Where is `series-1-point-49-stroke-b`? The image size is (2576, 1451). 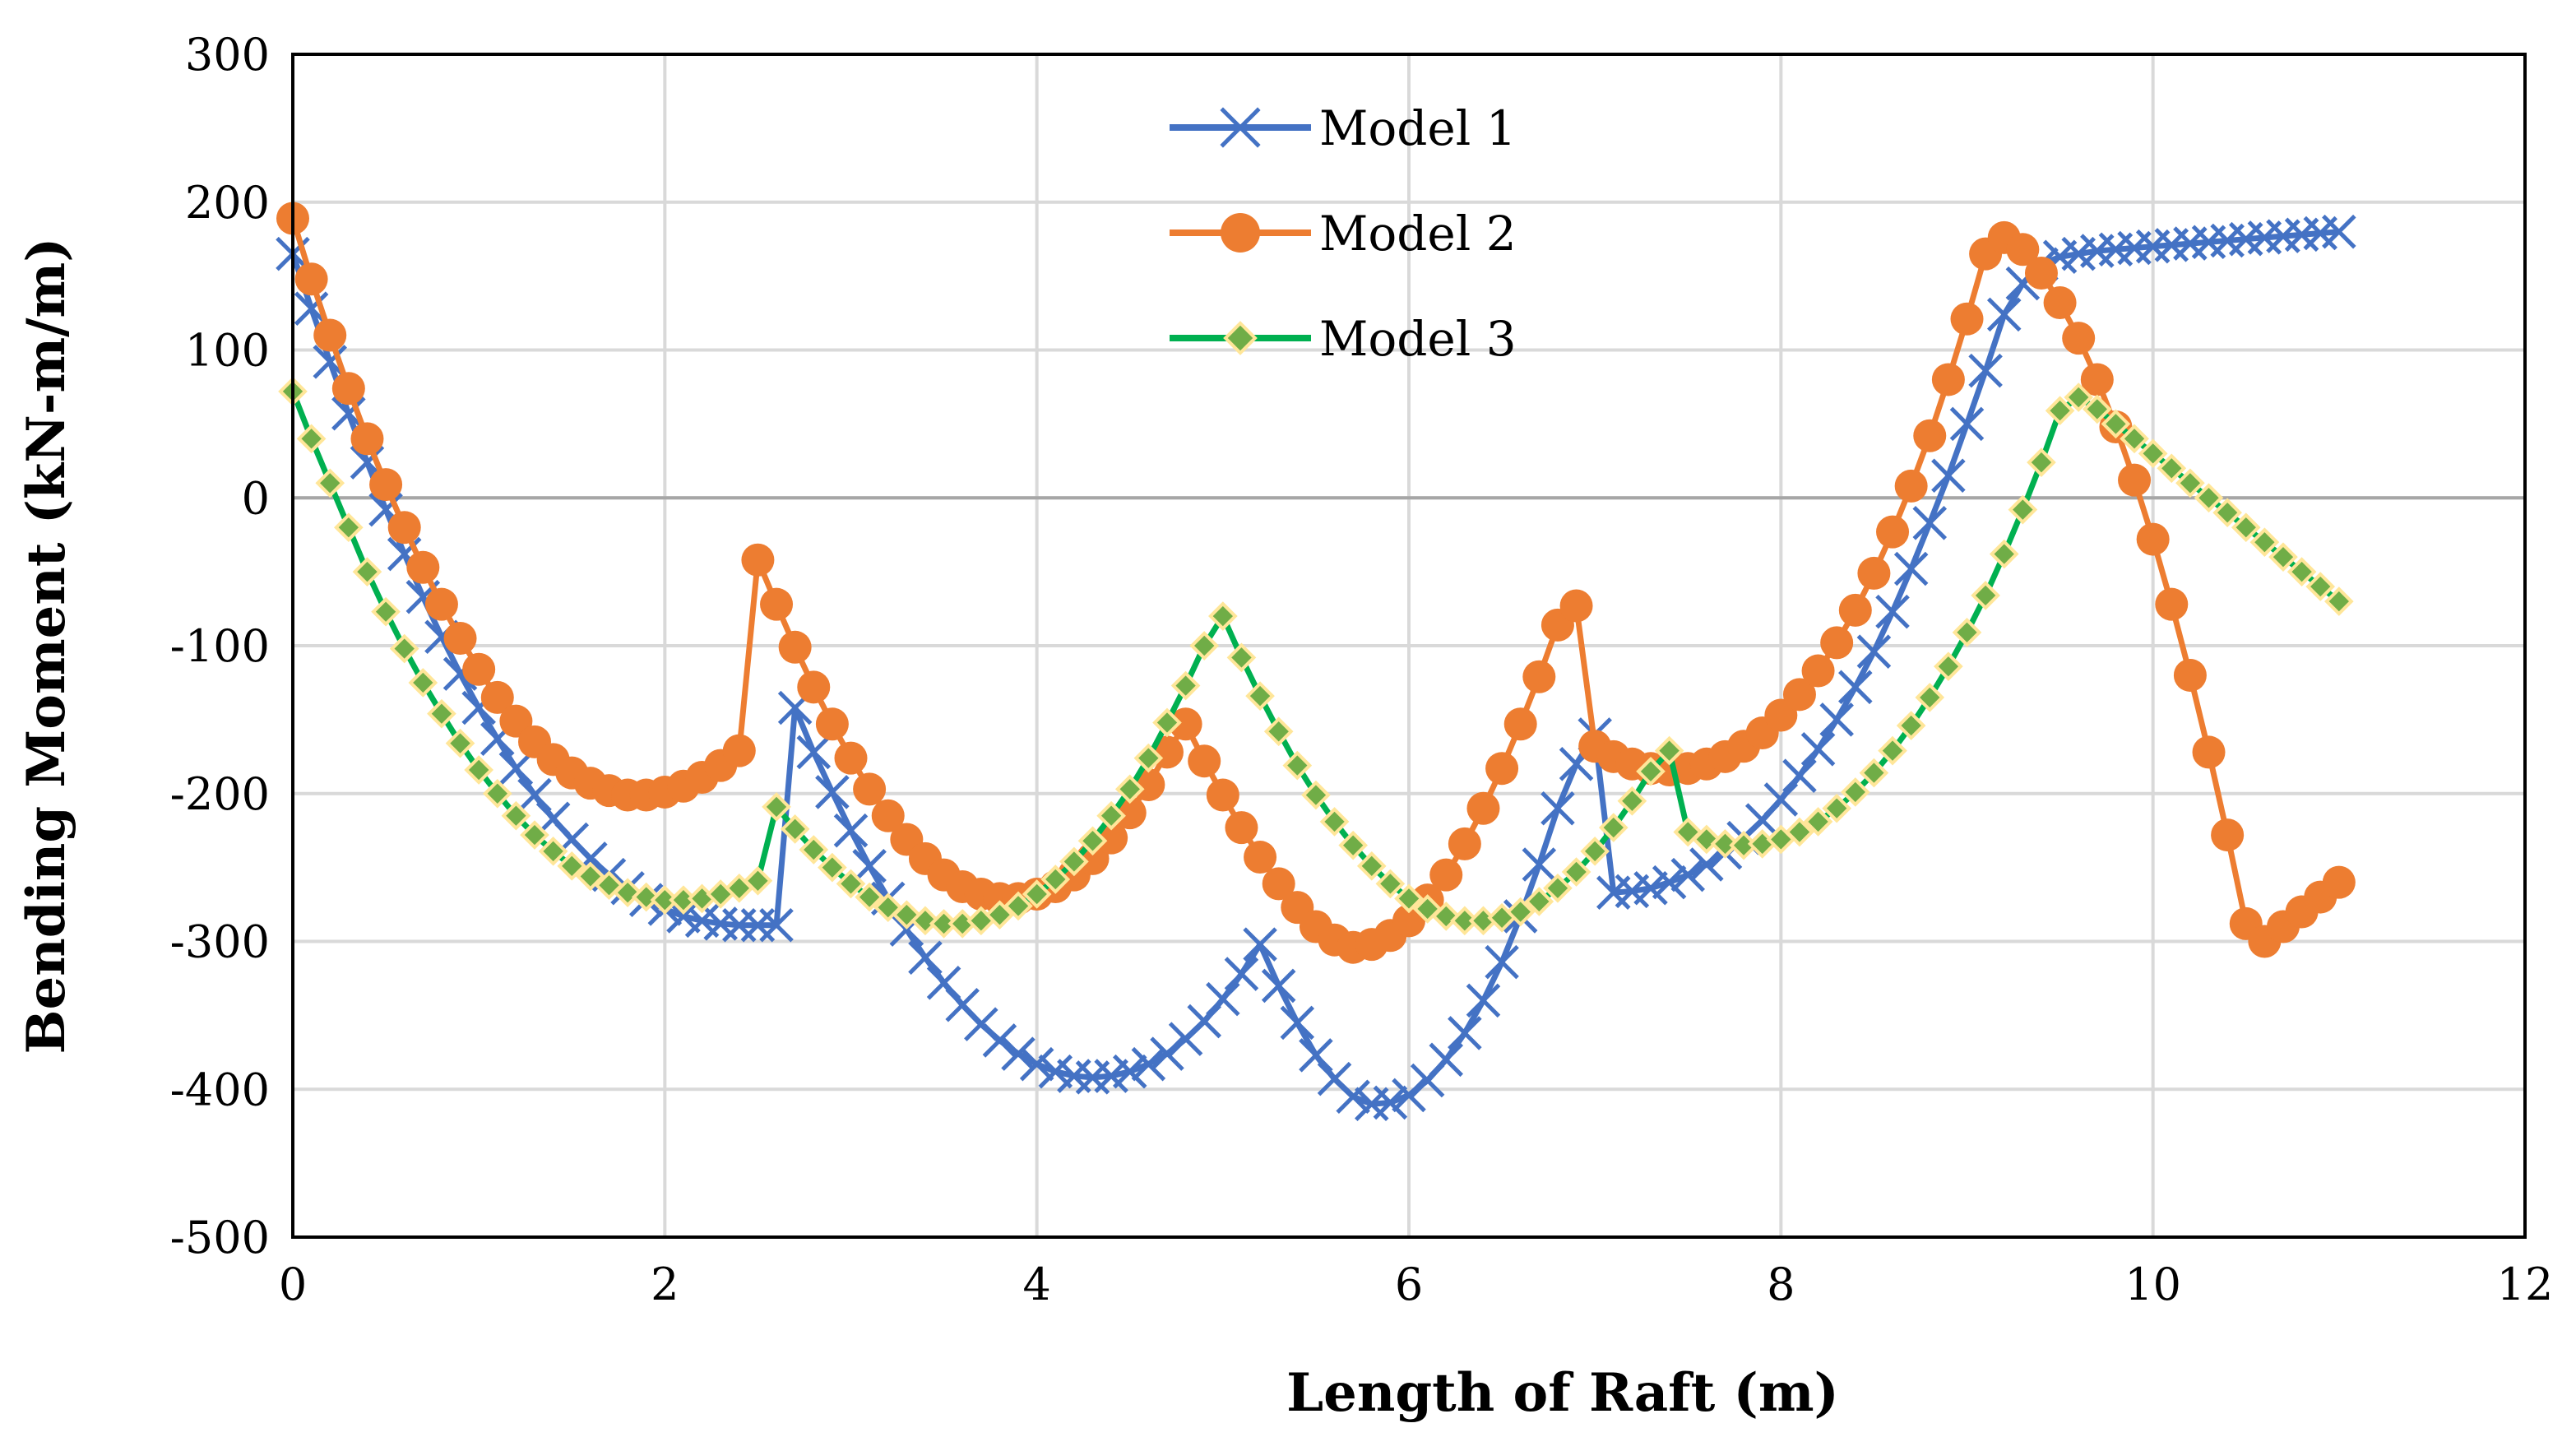
series-1-point-49-stroke-b is located at coordinates (1204, 1021).